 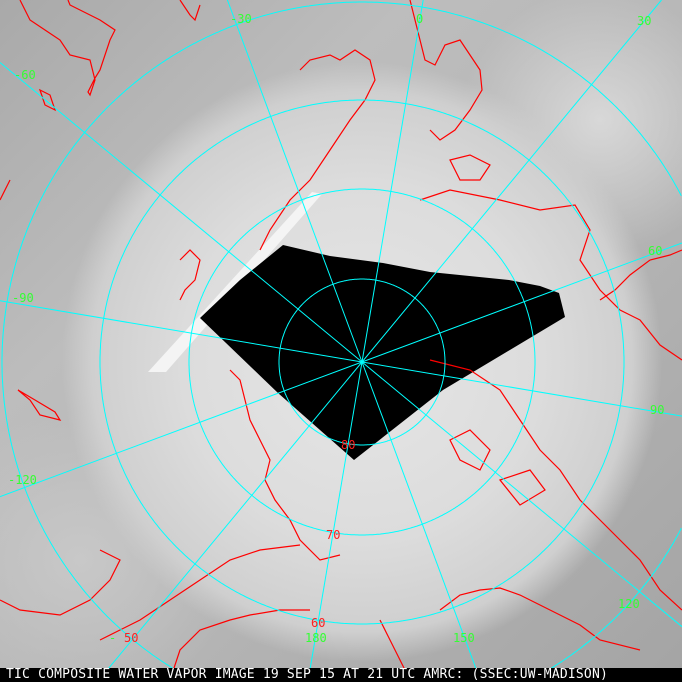 What do you see at coordinates (348, 445) in the screenshot?
I see `latitude-label: 80` at bounding box center [348, 445].